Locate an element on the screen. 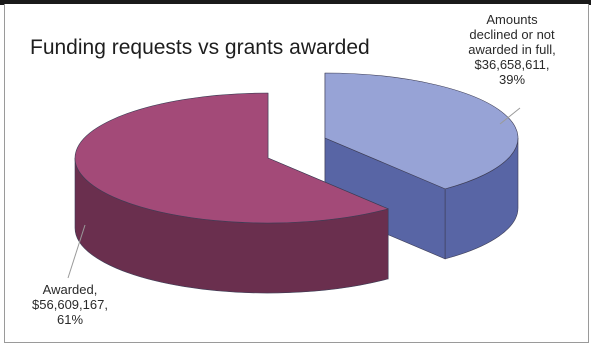 The image size is (591, 343). leader-line-awarded is located at coordinates (76, 251).